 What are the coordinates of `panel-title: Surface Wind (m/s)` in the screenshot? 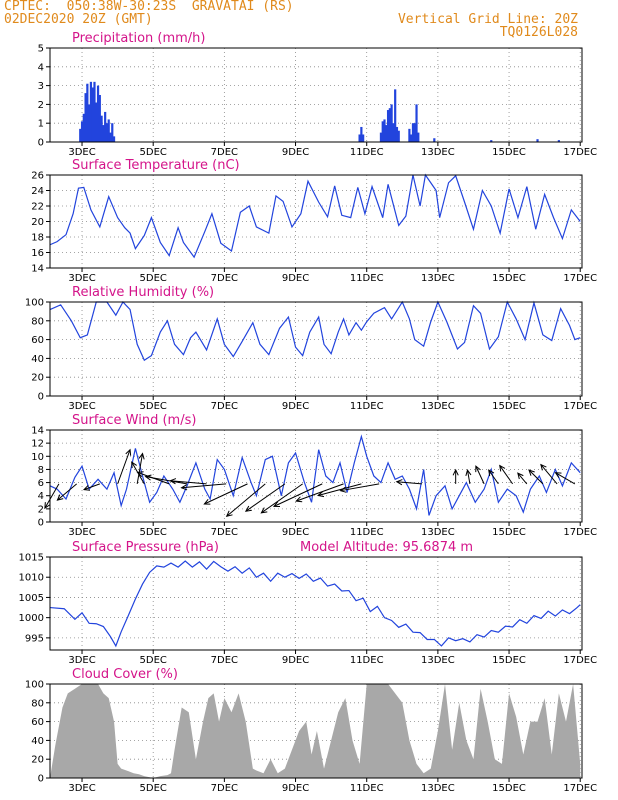 It's located at (134, 420).